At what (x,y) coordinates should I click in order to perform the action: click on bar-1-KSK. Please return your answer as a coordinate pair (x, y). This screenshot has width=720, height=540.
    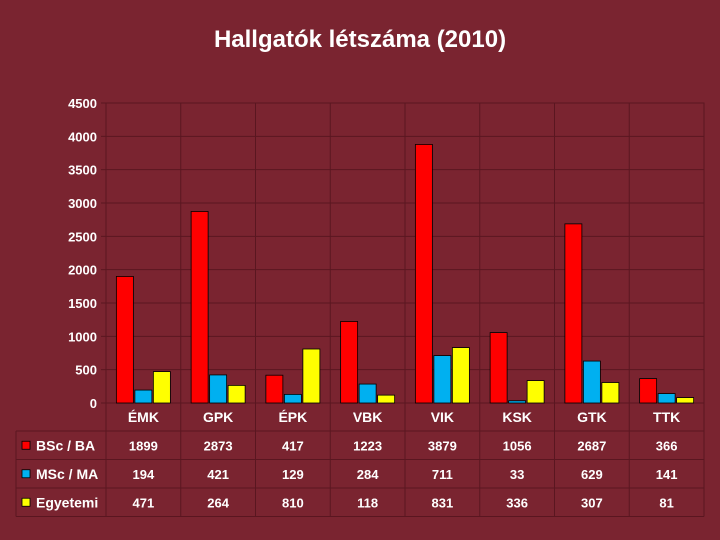
    Looking at the image, I should click on (498, 368).